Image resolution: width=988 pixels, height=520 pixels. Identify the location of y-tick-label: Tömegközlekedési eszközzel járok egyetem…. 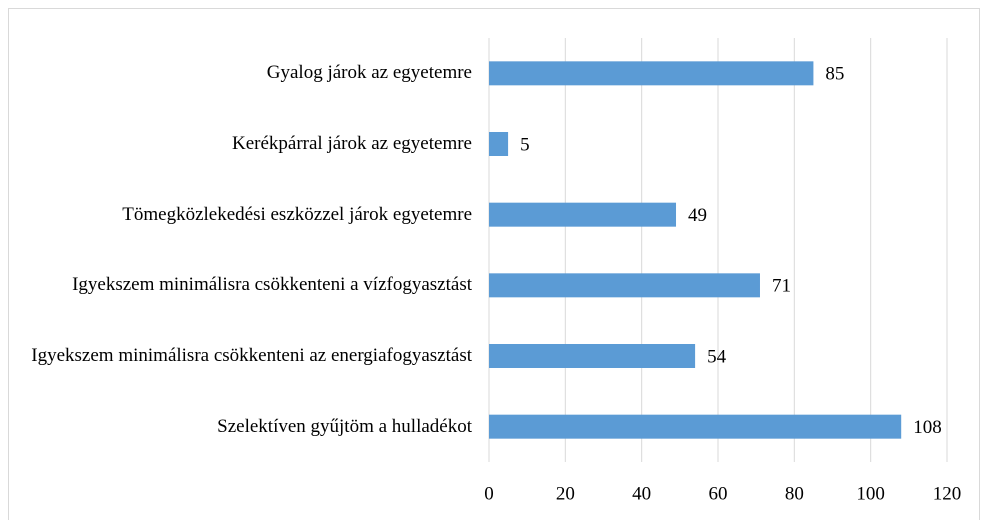
(297, 214).